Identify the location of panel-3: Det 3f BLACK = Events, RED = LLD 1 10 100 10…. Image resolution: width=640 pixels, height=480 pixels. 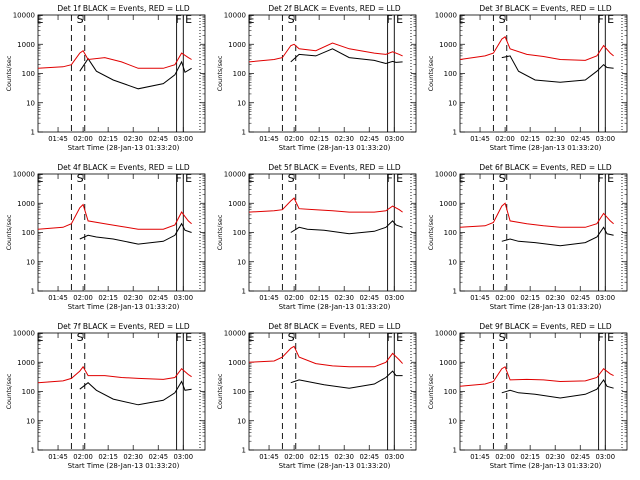
(527, 78).